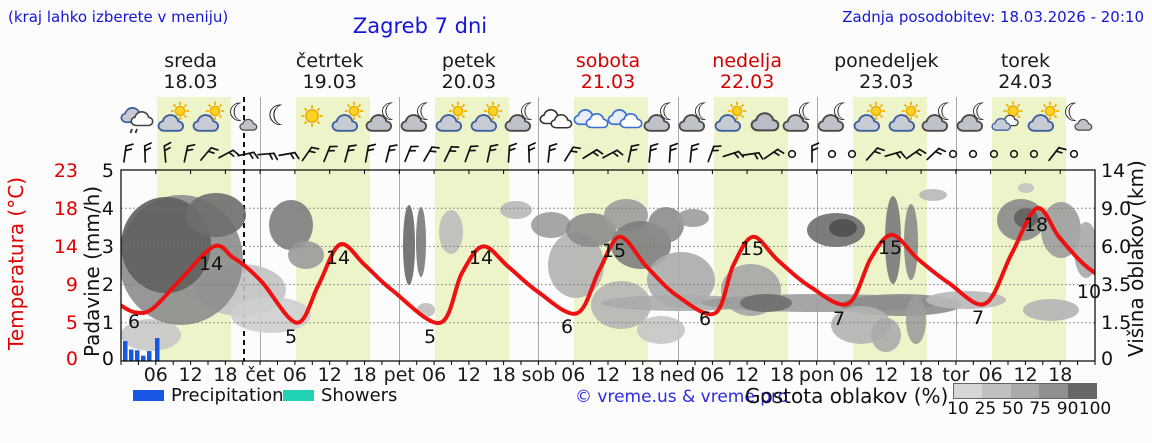  I want to click on weather-icon-cloud, so click(764, 122).